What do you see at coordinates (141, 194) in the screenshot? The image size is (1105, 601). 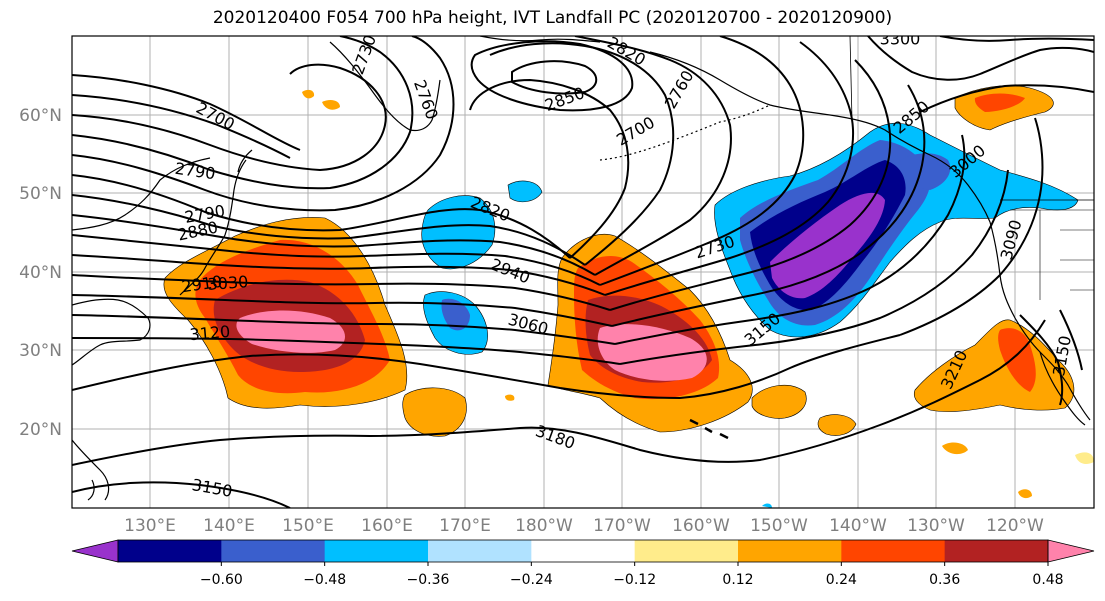 I see `coastline-asia-north` at bounding box center [141, 194].